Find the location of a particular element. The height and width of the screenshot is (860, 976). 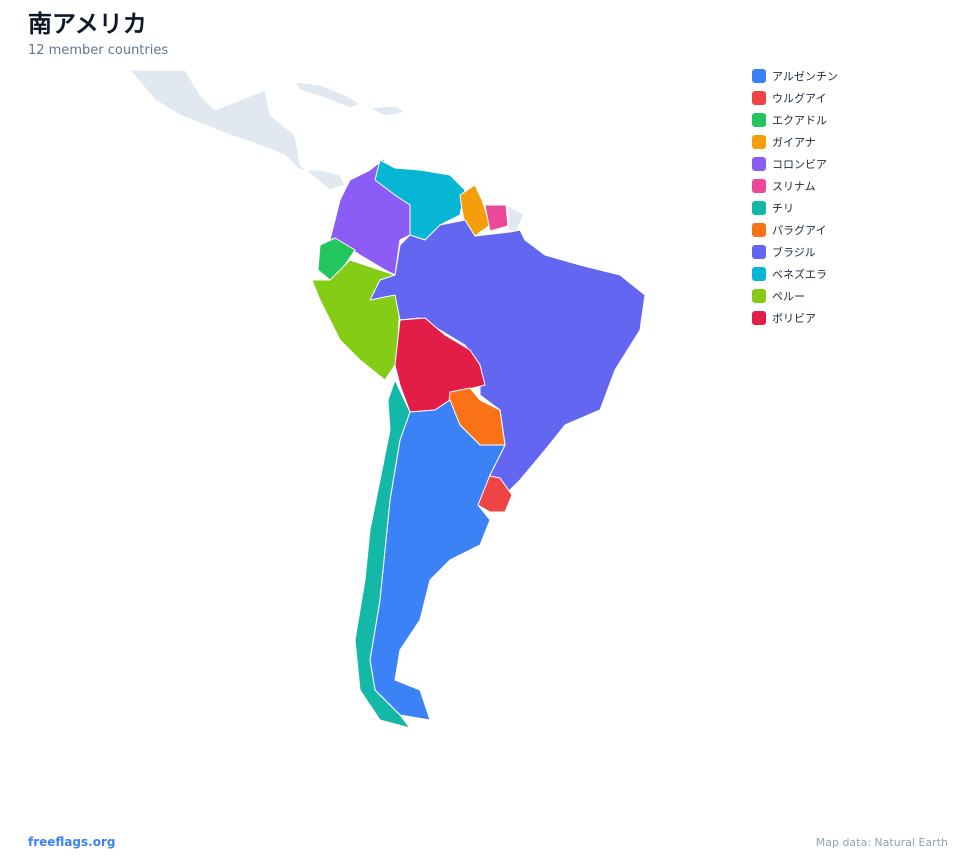

legend-label: チリ is located at coordinates (783, 208).